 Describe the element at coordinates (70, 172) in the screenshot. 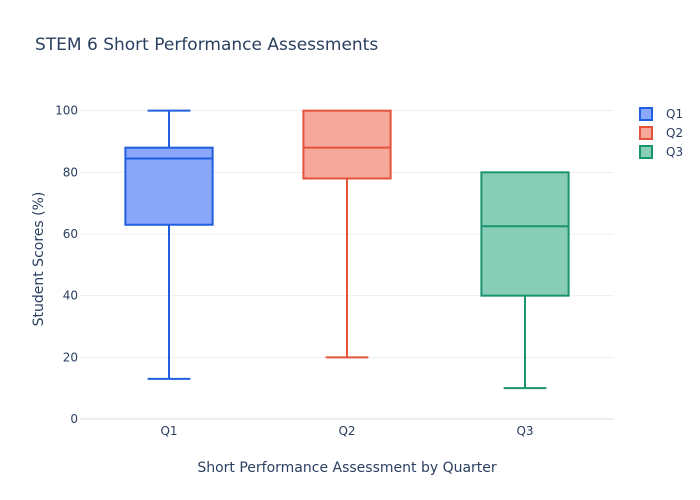

I see `y-tick-label: 80` at that location.